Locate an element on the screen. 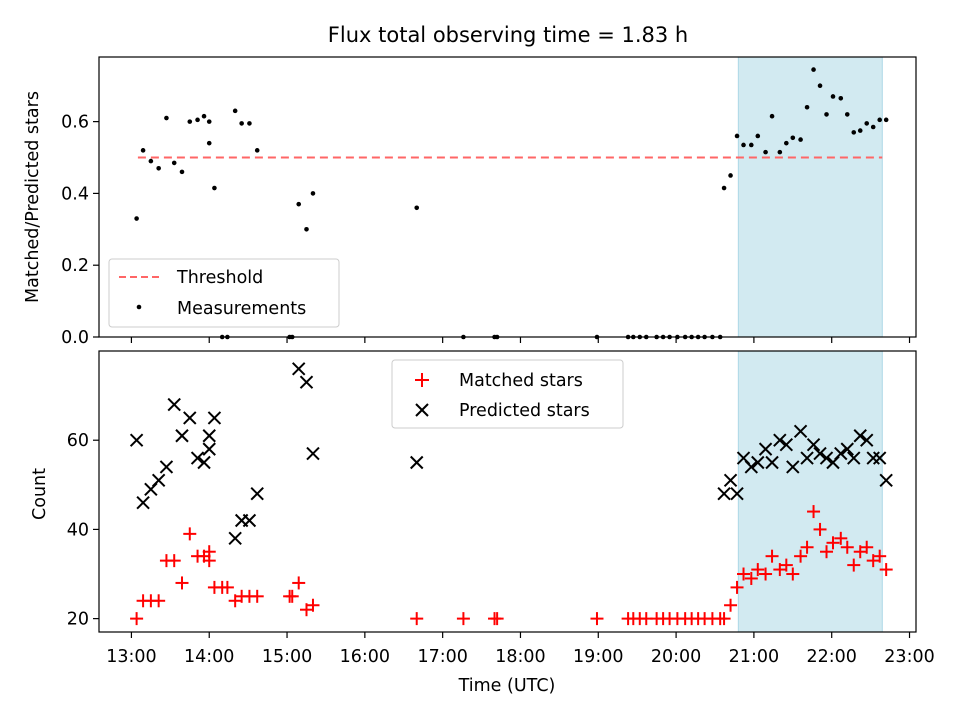  bottom-legend: Matched stars Predicted stars is located at coordinates (507, 394).